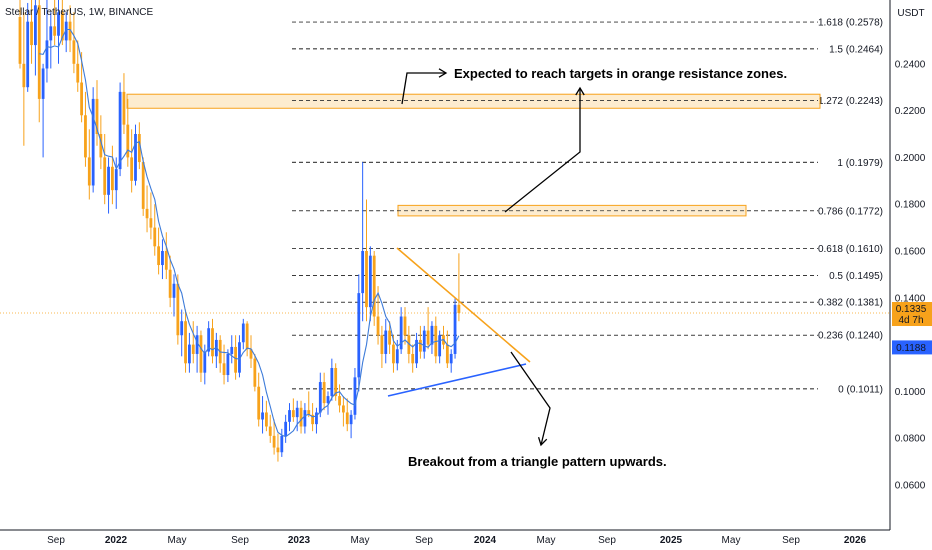 The height and width of the screenshot is (550, 932). Describe the element at coordinates (473, 101) in the screenshot. I see `resistance-zone` at that location.